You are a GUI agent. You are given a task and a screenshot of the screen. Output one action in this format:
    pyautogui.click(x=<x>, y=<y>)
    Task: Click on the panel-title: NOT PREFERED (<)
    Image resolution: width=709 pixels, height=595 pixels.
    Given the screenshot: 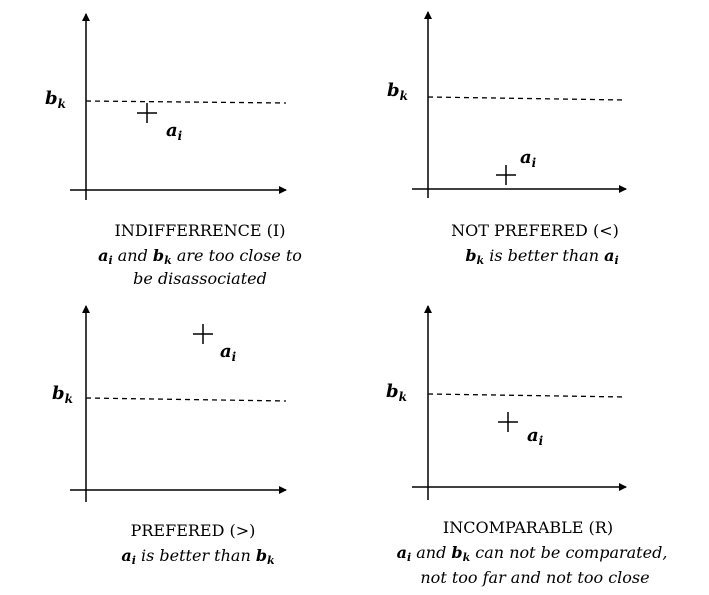 What is the action you would take?
    pyautogui.click(x=535, y=230)
    